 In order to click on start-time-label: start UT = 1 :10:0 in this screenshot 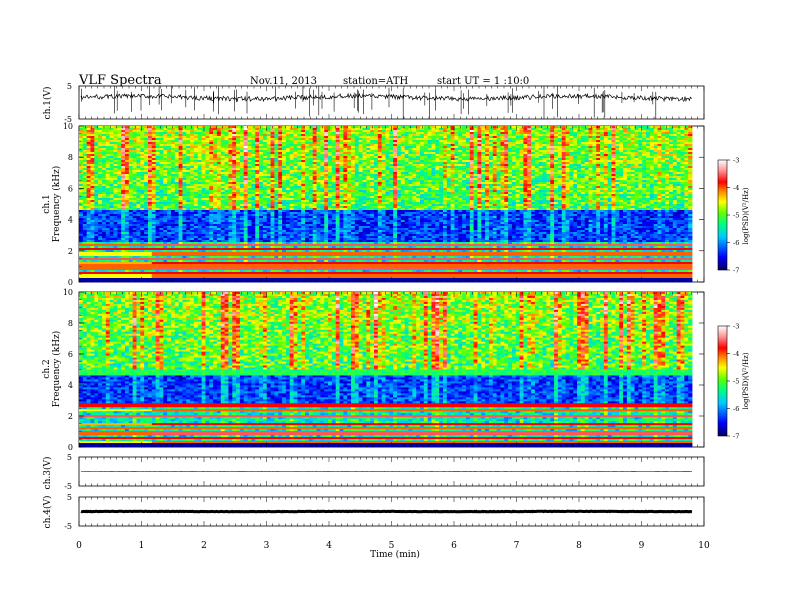, I will do `click(483, 81)`.